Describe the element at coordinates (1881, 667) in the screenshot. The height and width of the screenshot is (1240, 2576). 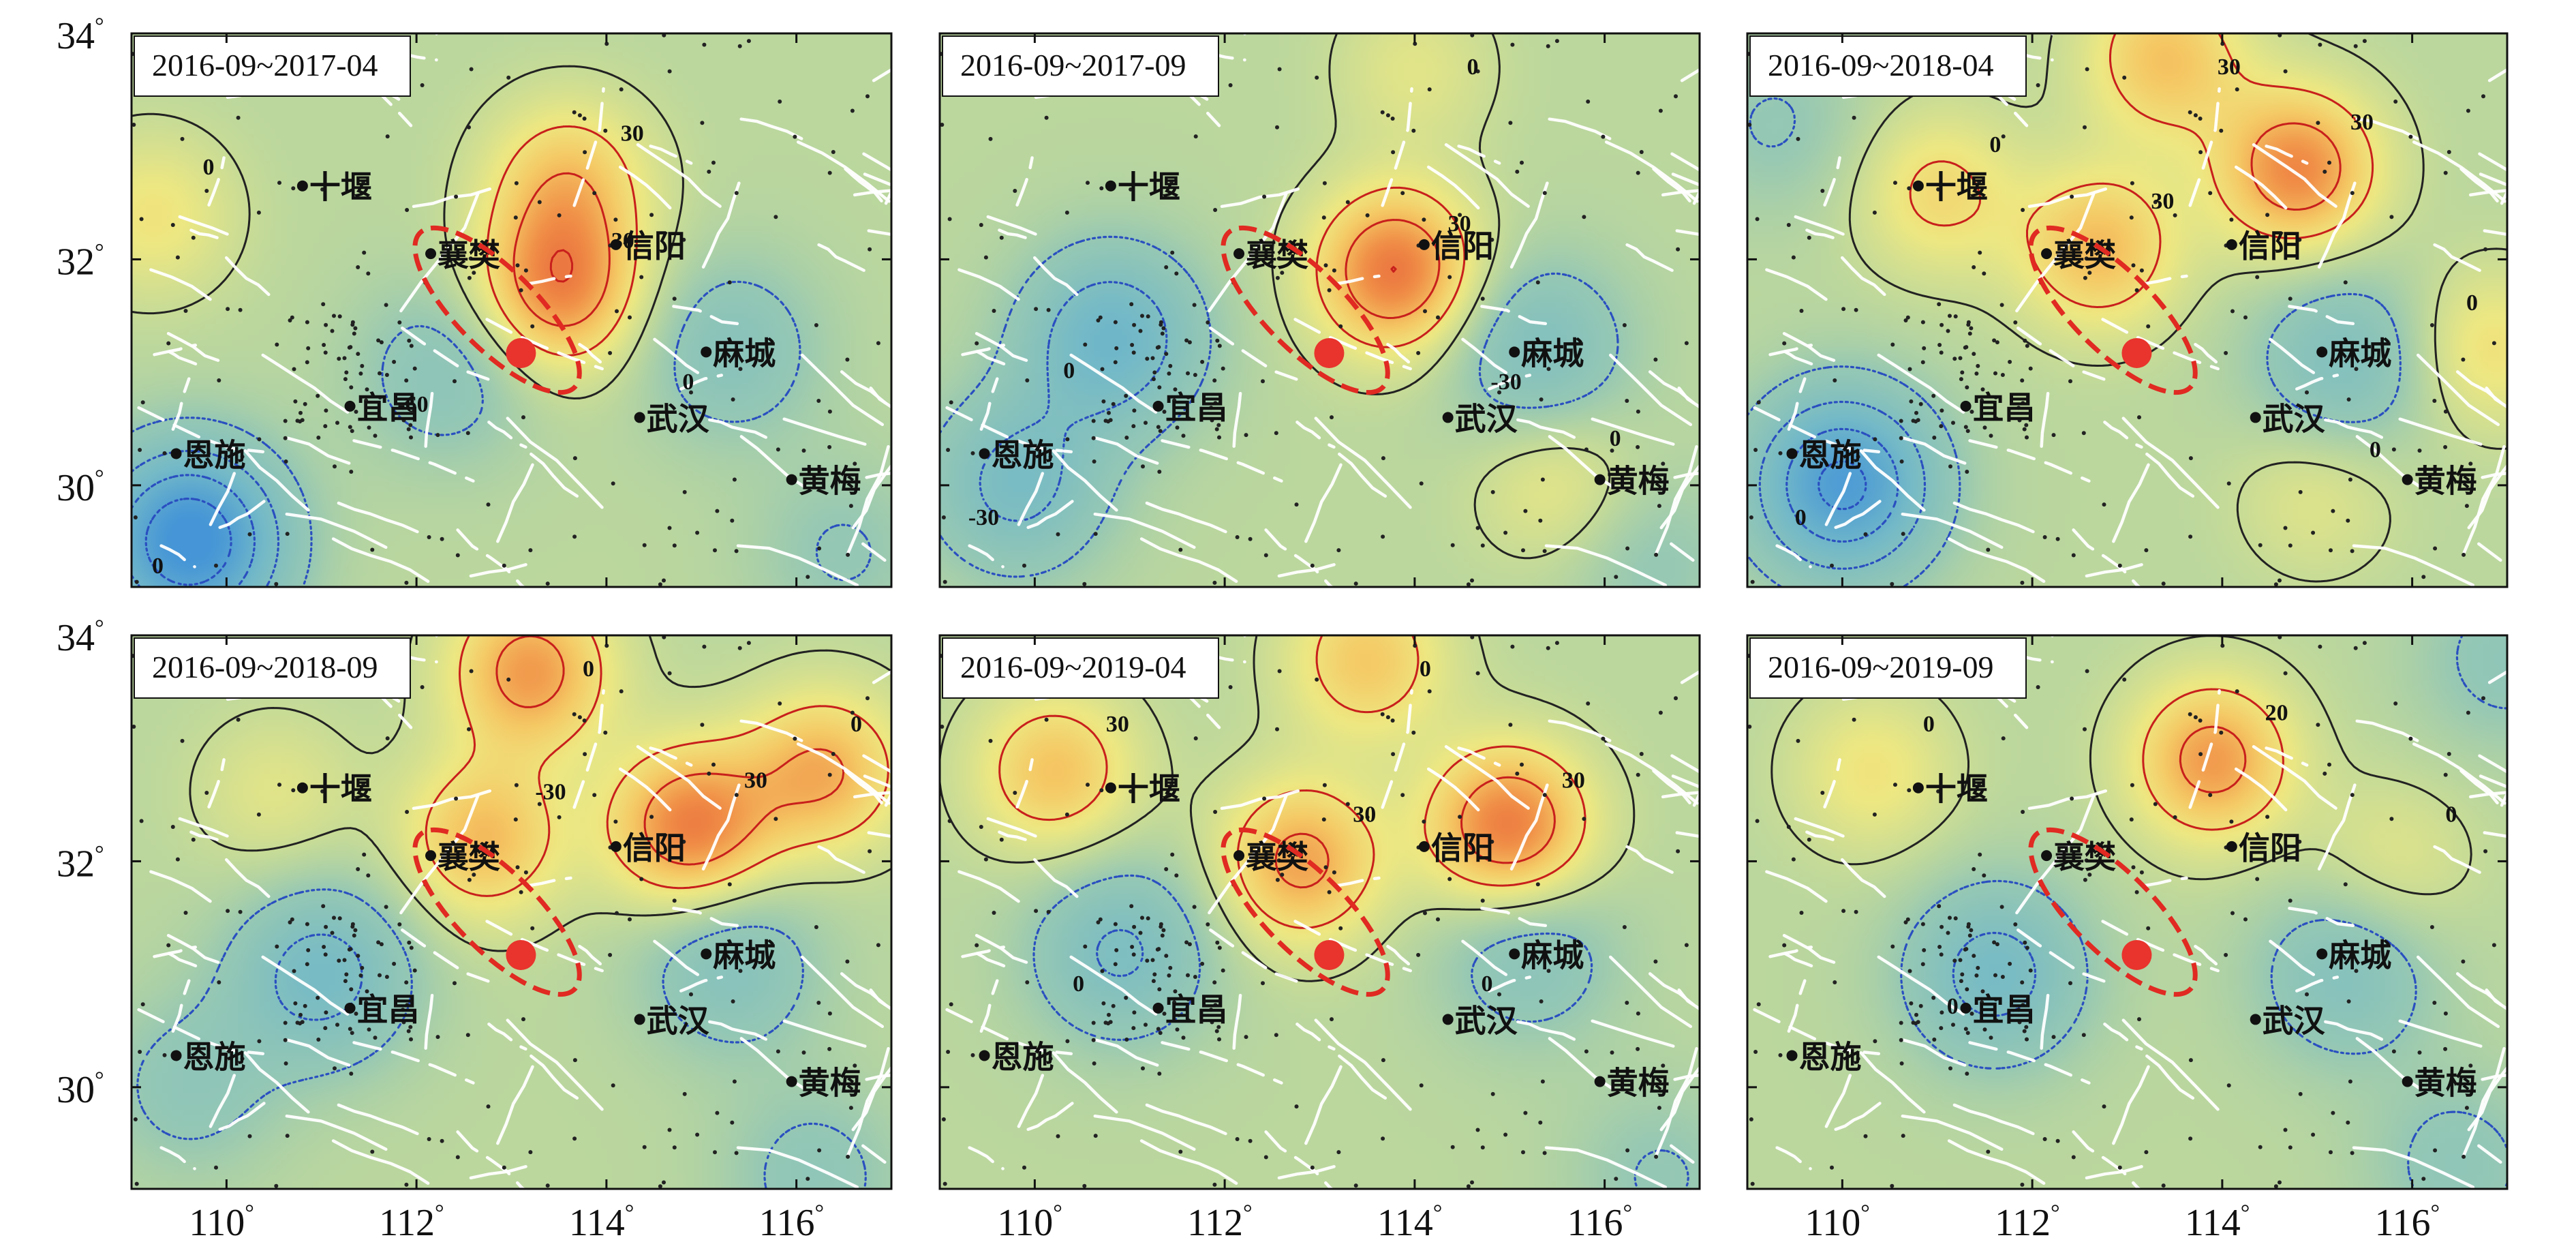
I see `panel-title: 2016-09~2019-09` at that location.